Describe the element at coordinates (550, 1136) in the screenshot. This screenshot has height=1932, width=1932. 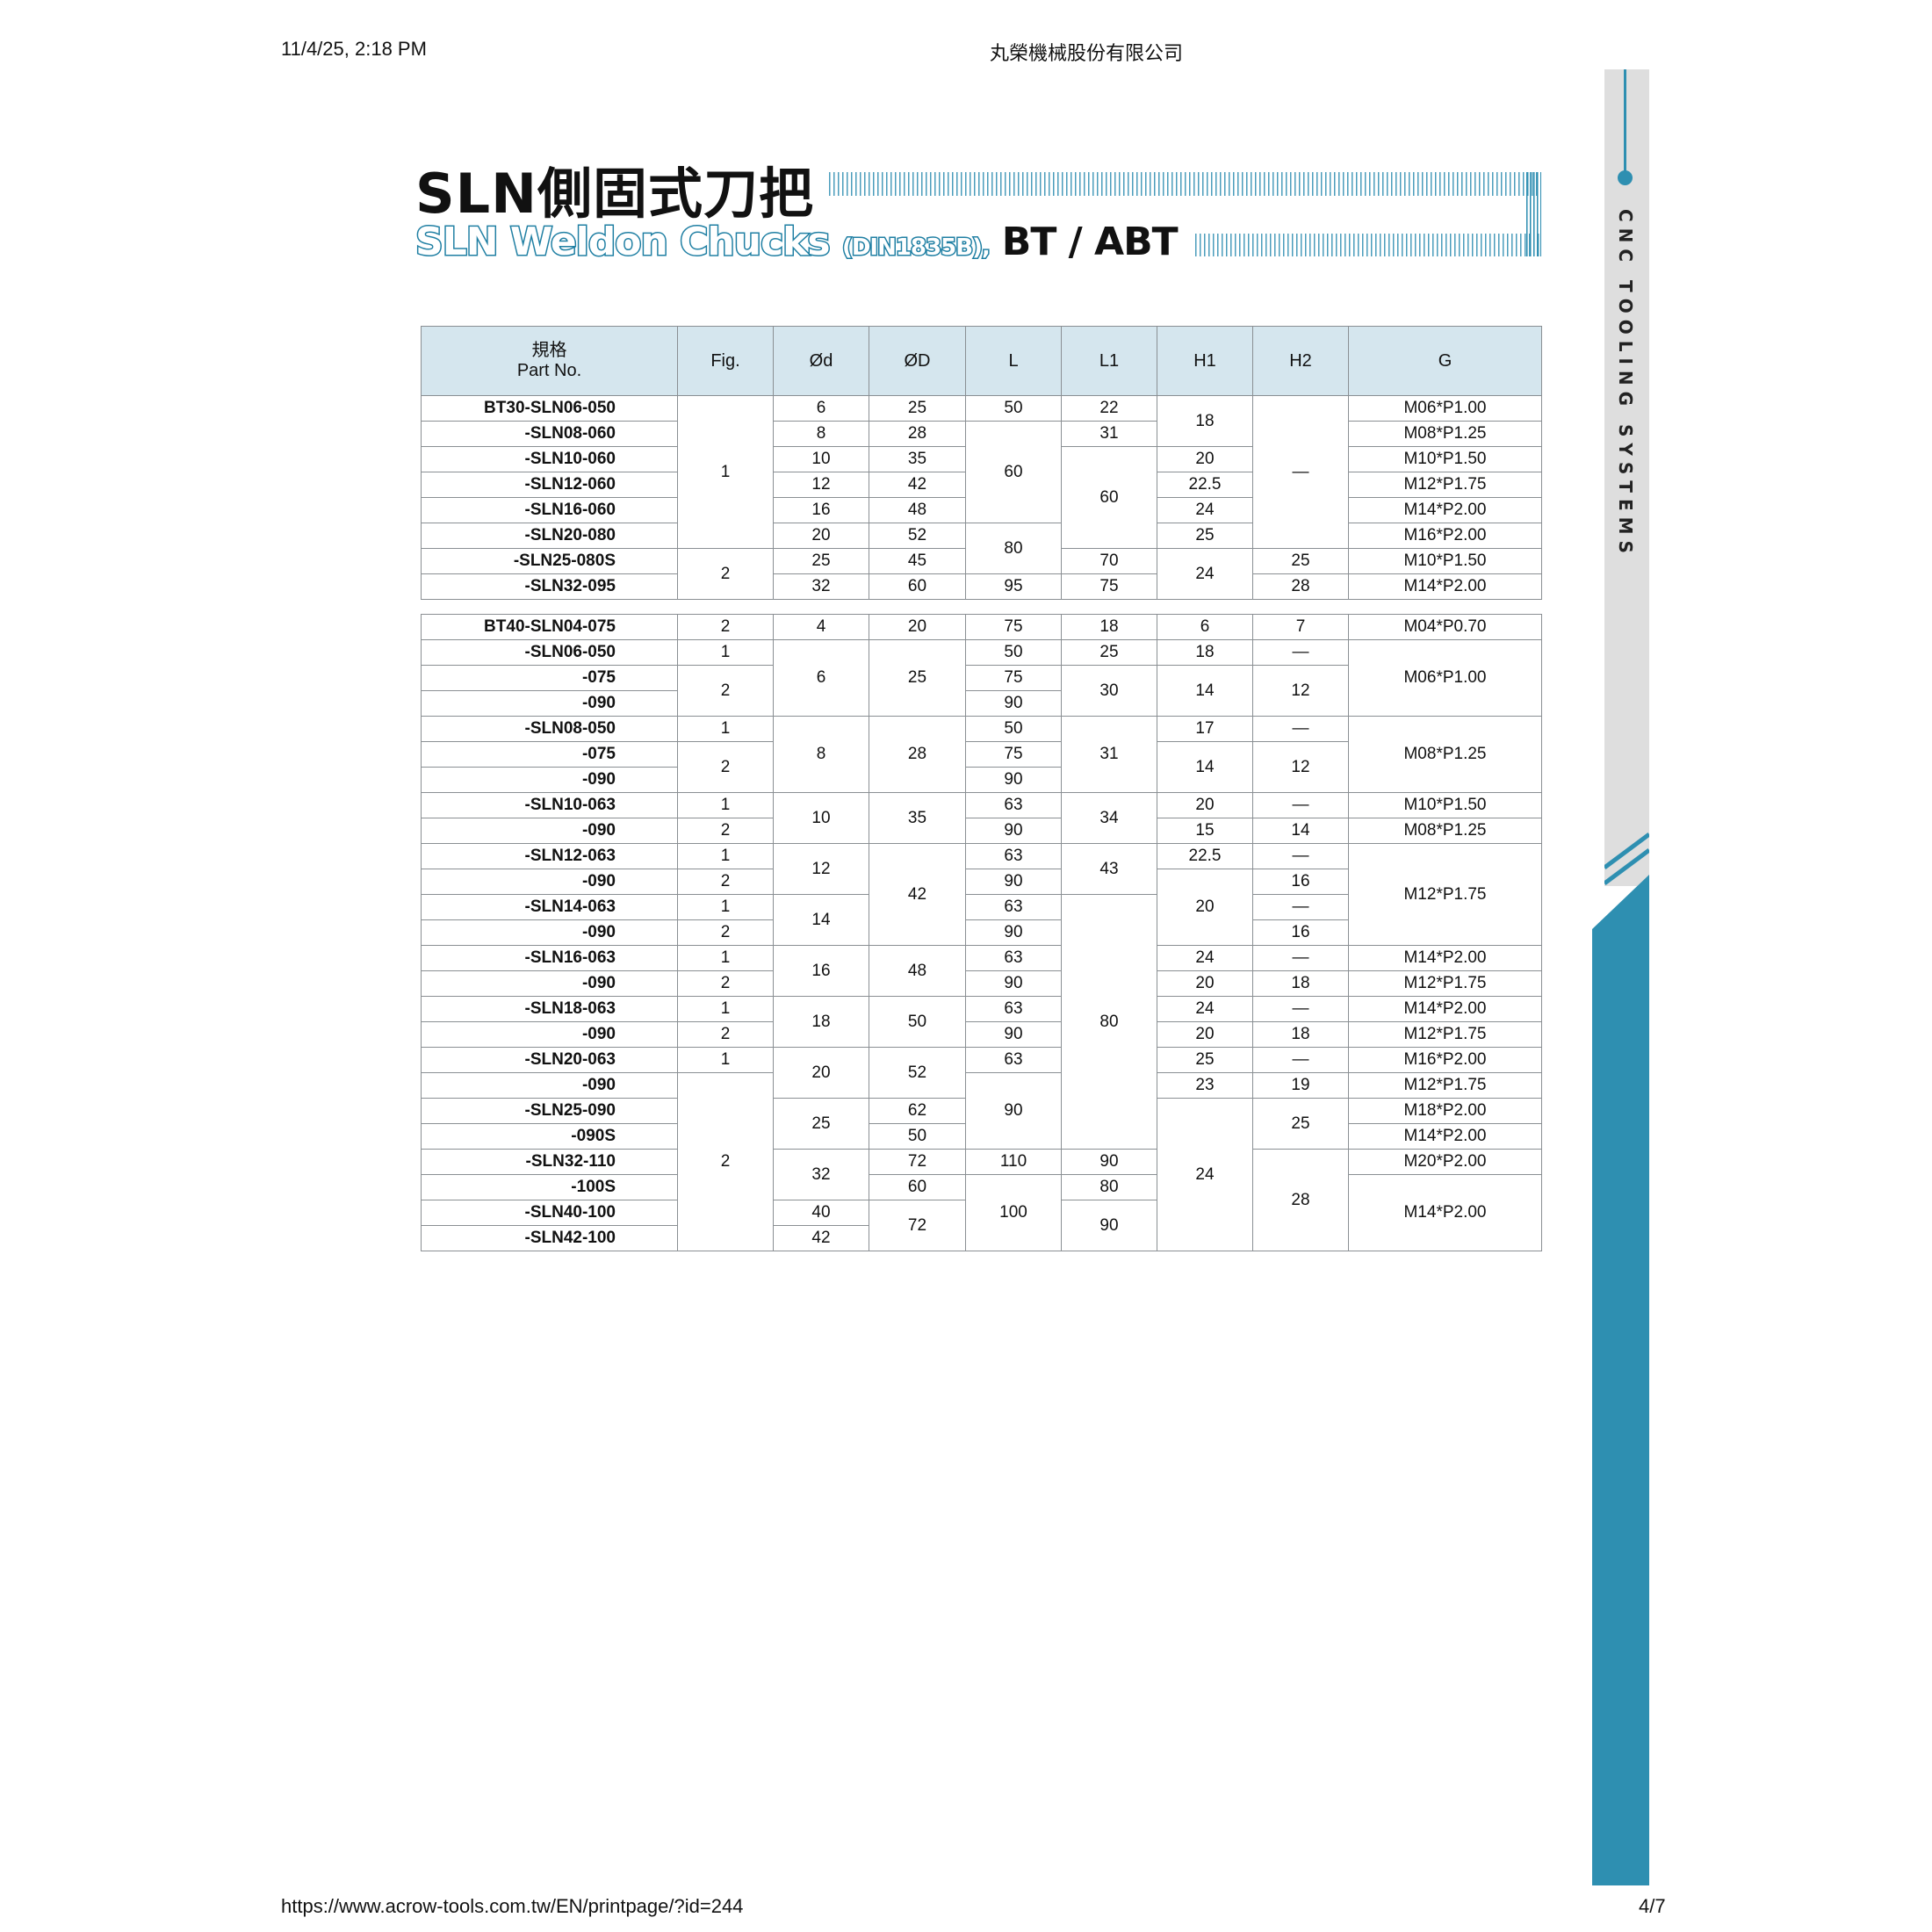
I see `cell-part-no: -090S` at that location.